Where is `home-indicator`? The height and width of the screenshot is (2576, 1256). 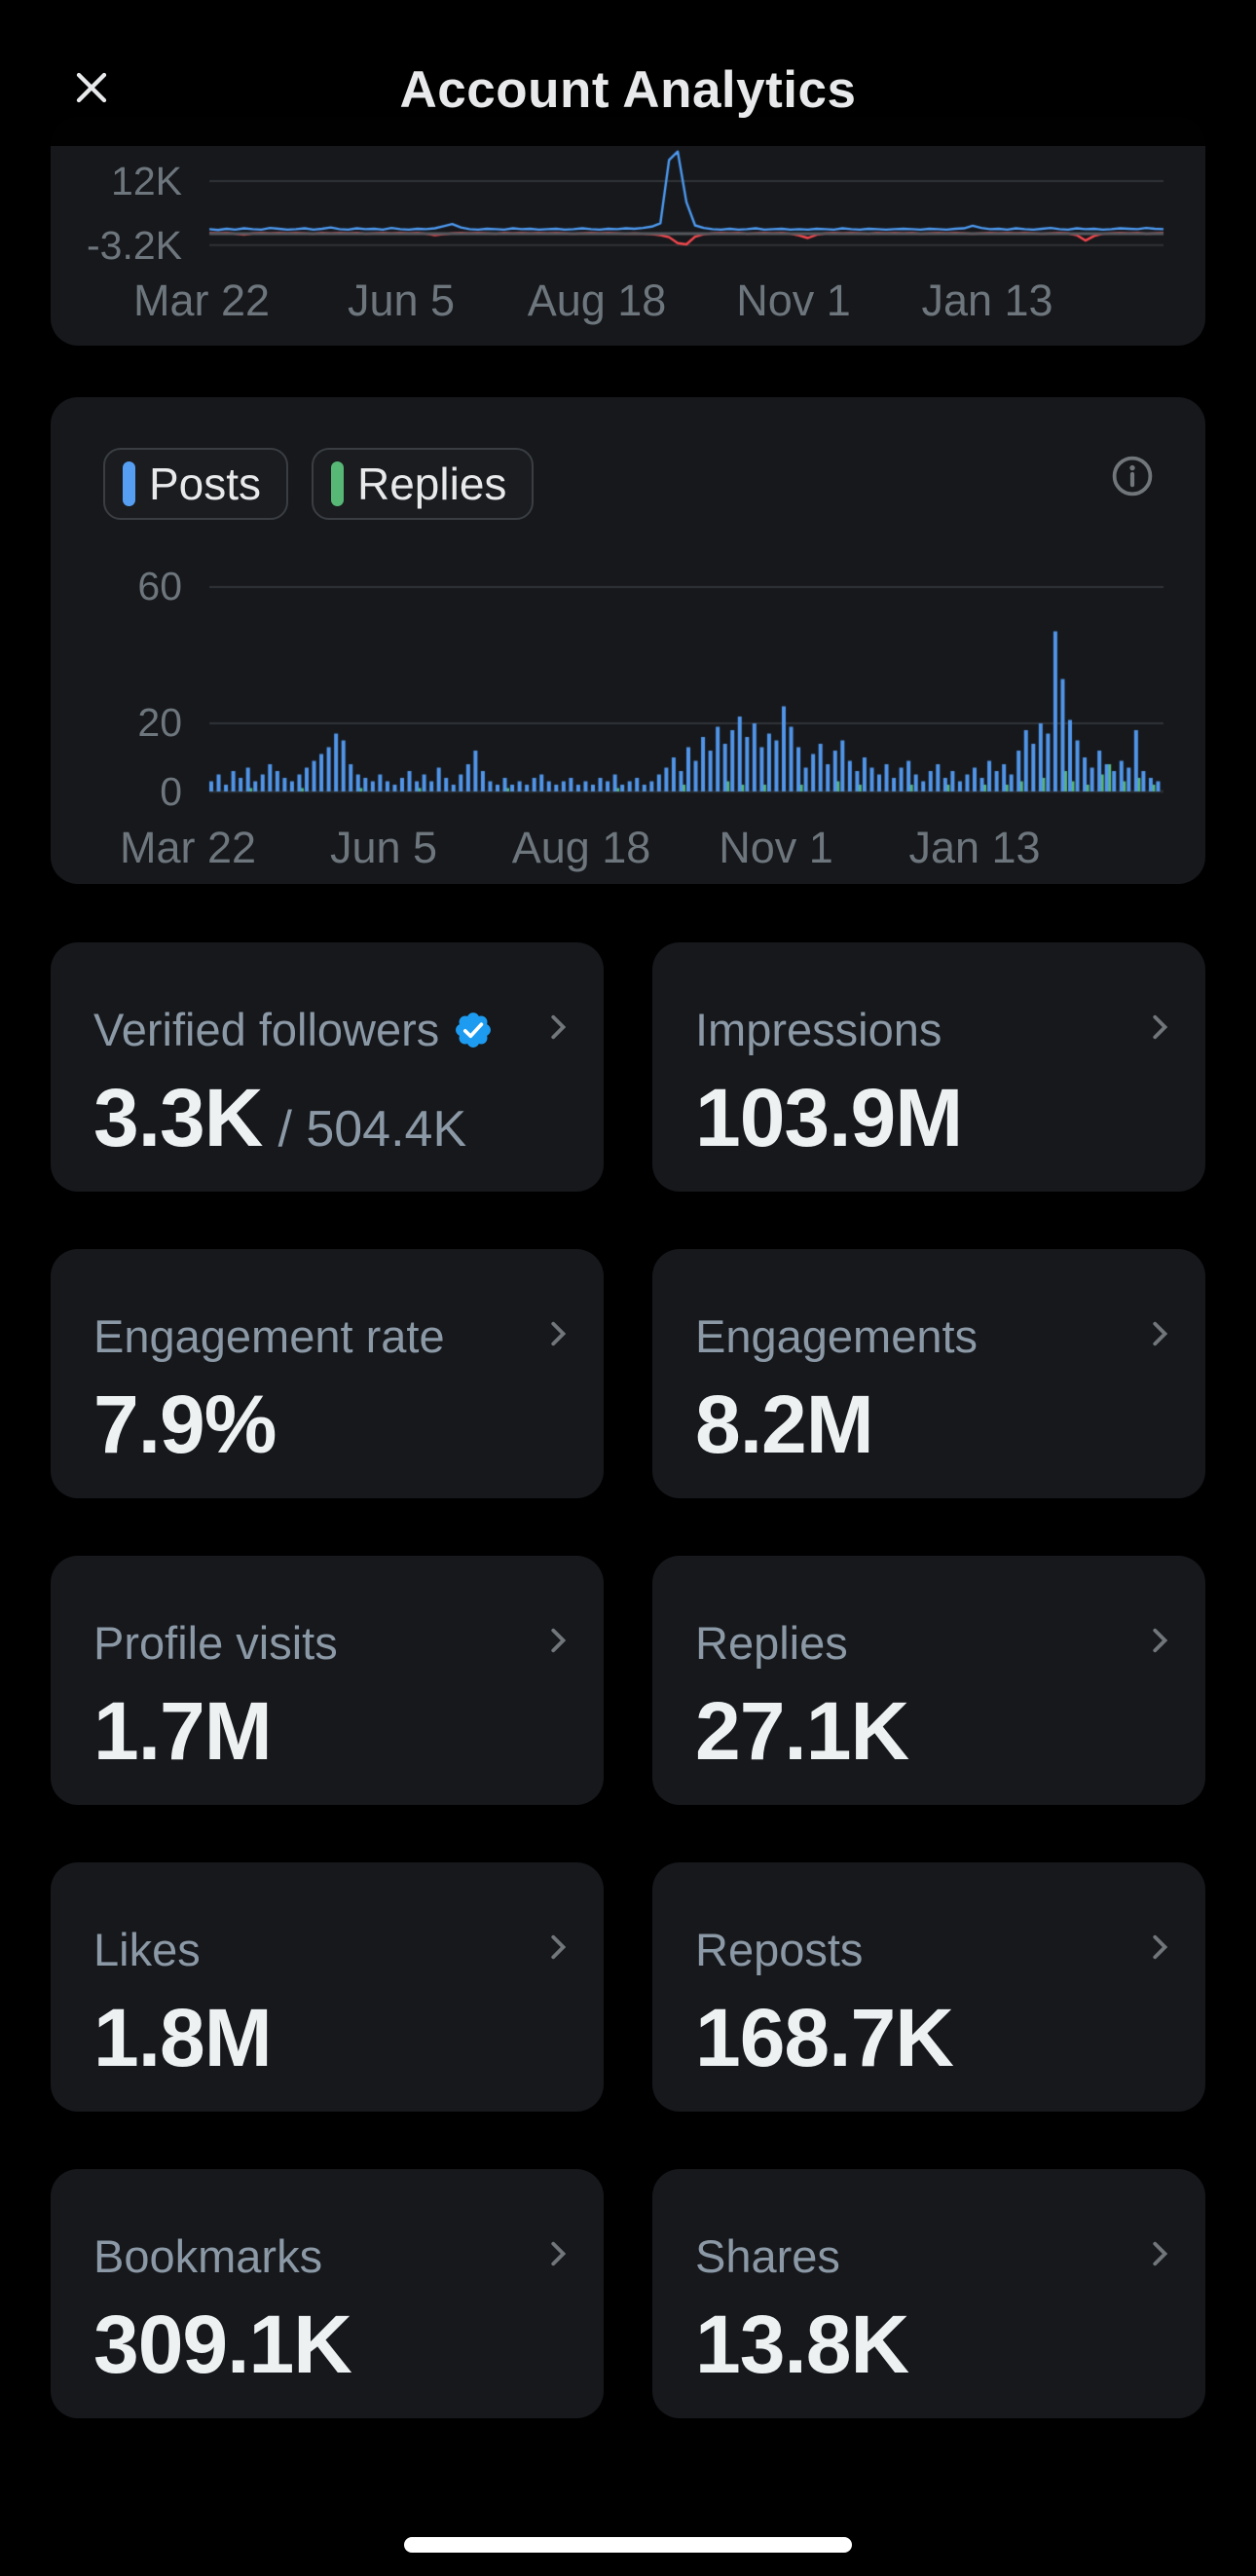 home-indicator is located at coordinates (628, 2545).